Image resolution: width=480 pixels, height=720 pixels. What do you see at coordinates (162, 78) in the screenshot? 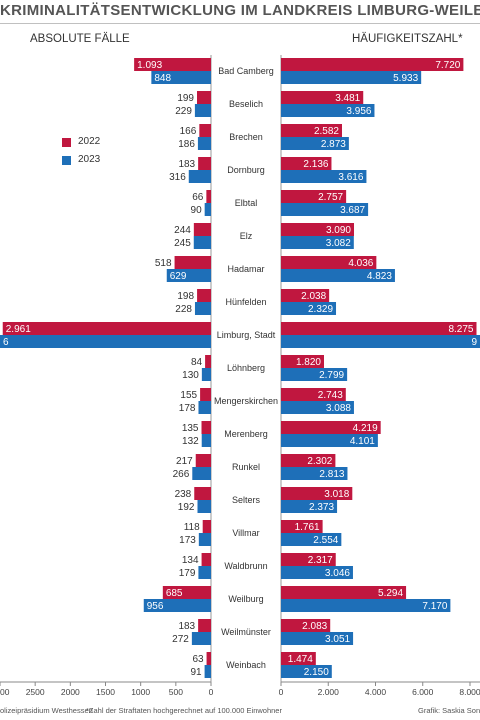
I see `value-label-absolute-2023: 848` at bounding box center [162, 78].